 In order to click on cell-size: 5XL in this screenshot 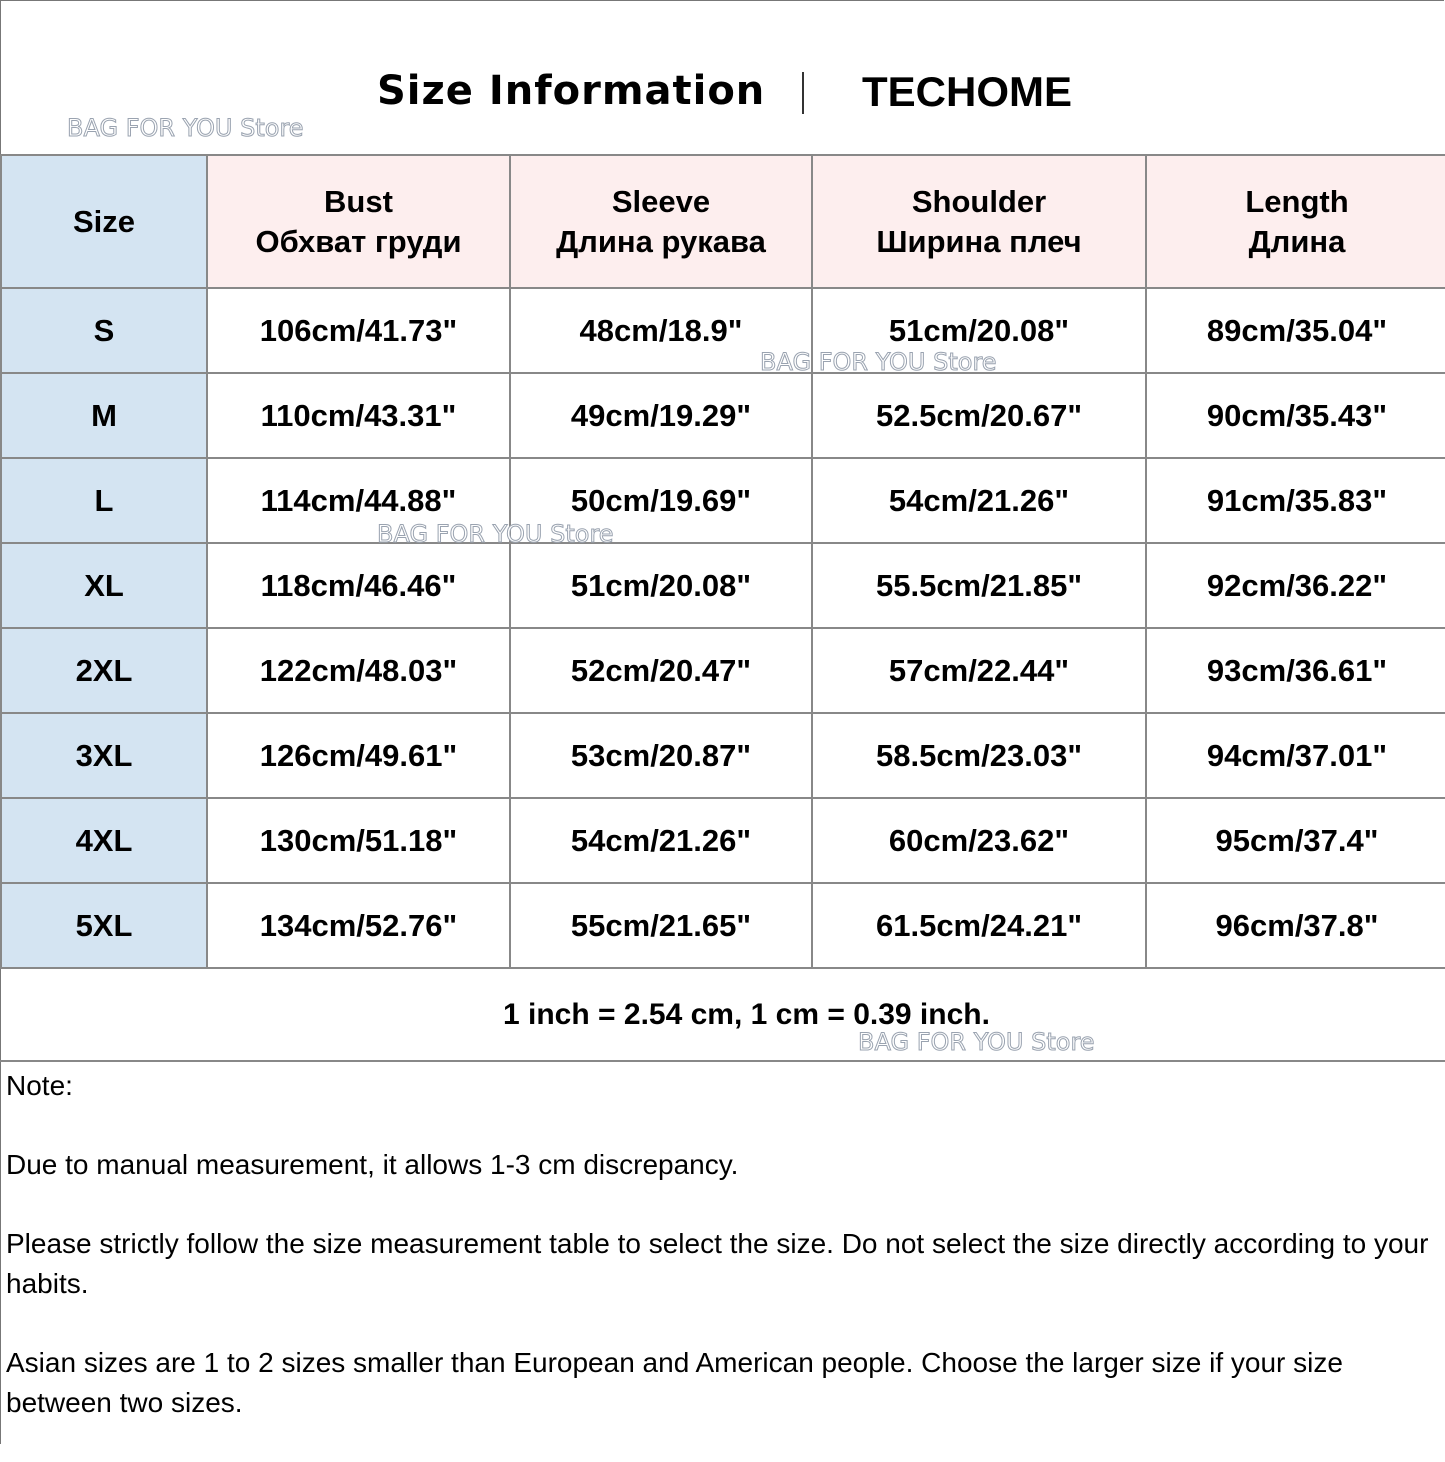, I will do `click(104, 925)`.